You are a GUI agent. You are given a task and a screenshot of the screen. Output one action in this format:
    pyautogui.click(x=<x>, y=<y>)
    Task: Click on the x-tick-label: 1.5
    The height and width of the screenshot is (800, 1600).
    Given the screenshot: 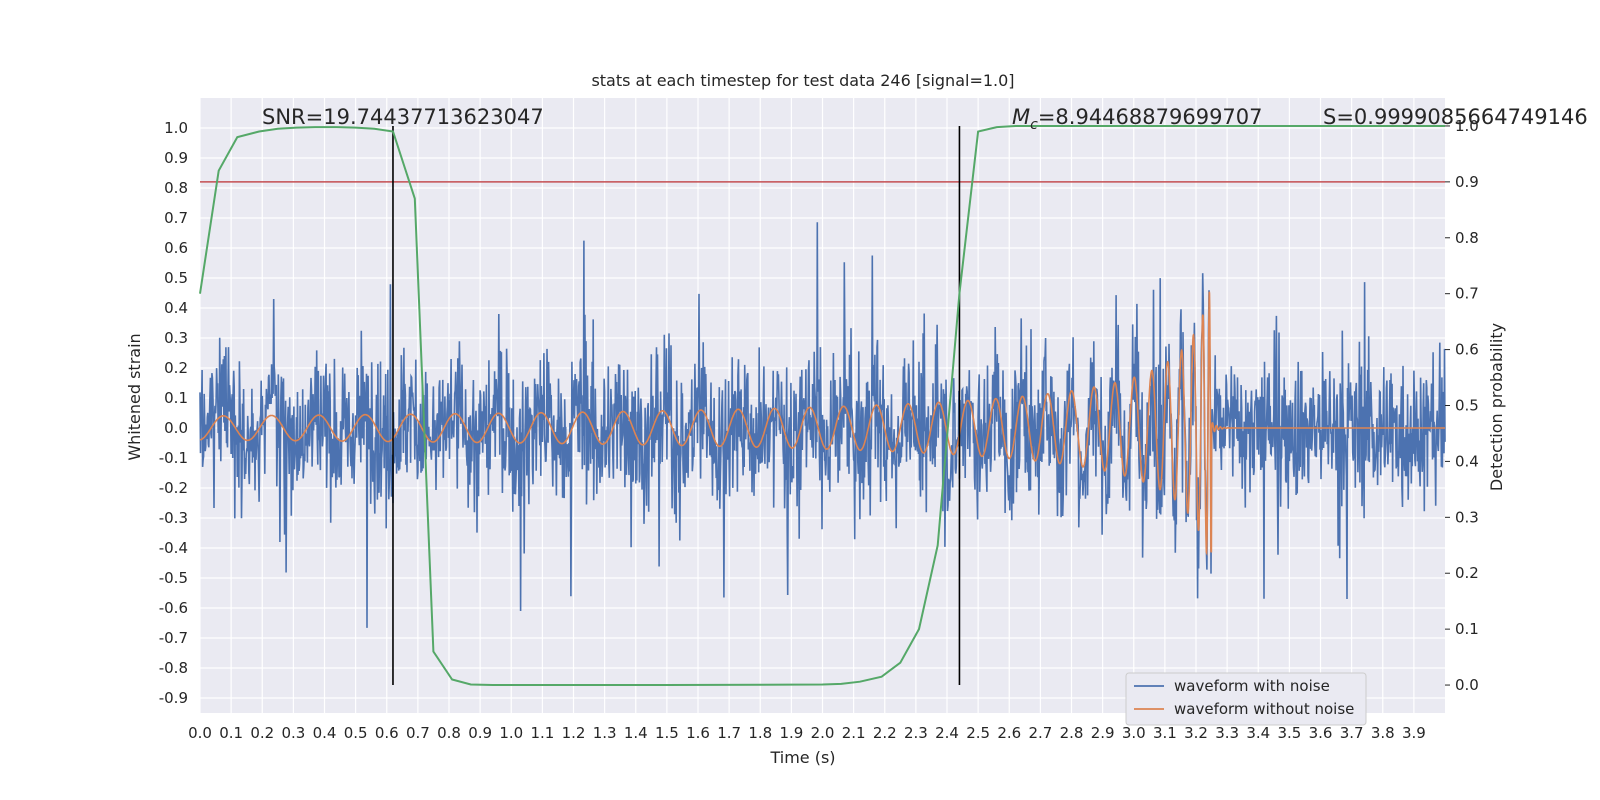 What is the action you would take?
    pyautogui.click(x=667, y=733)
    